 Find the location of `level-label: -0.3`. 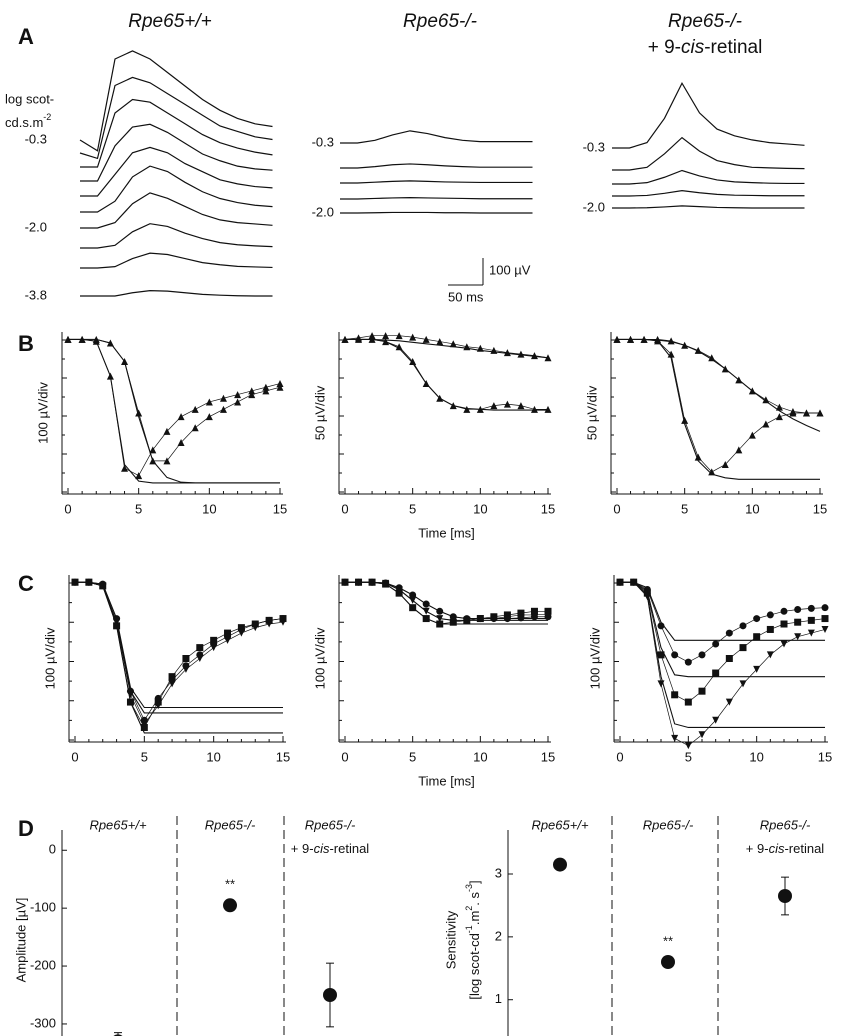

level-label: -0.3 is located at coordinates (36, 138).